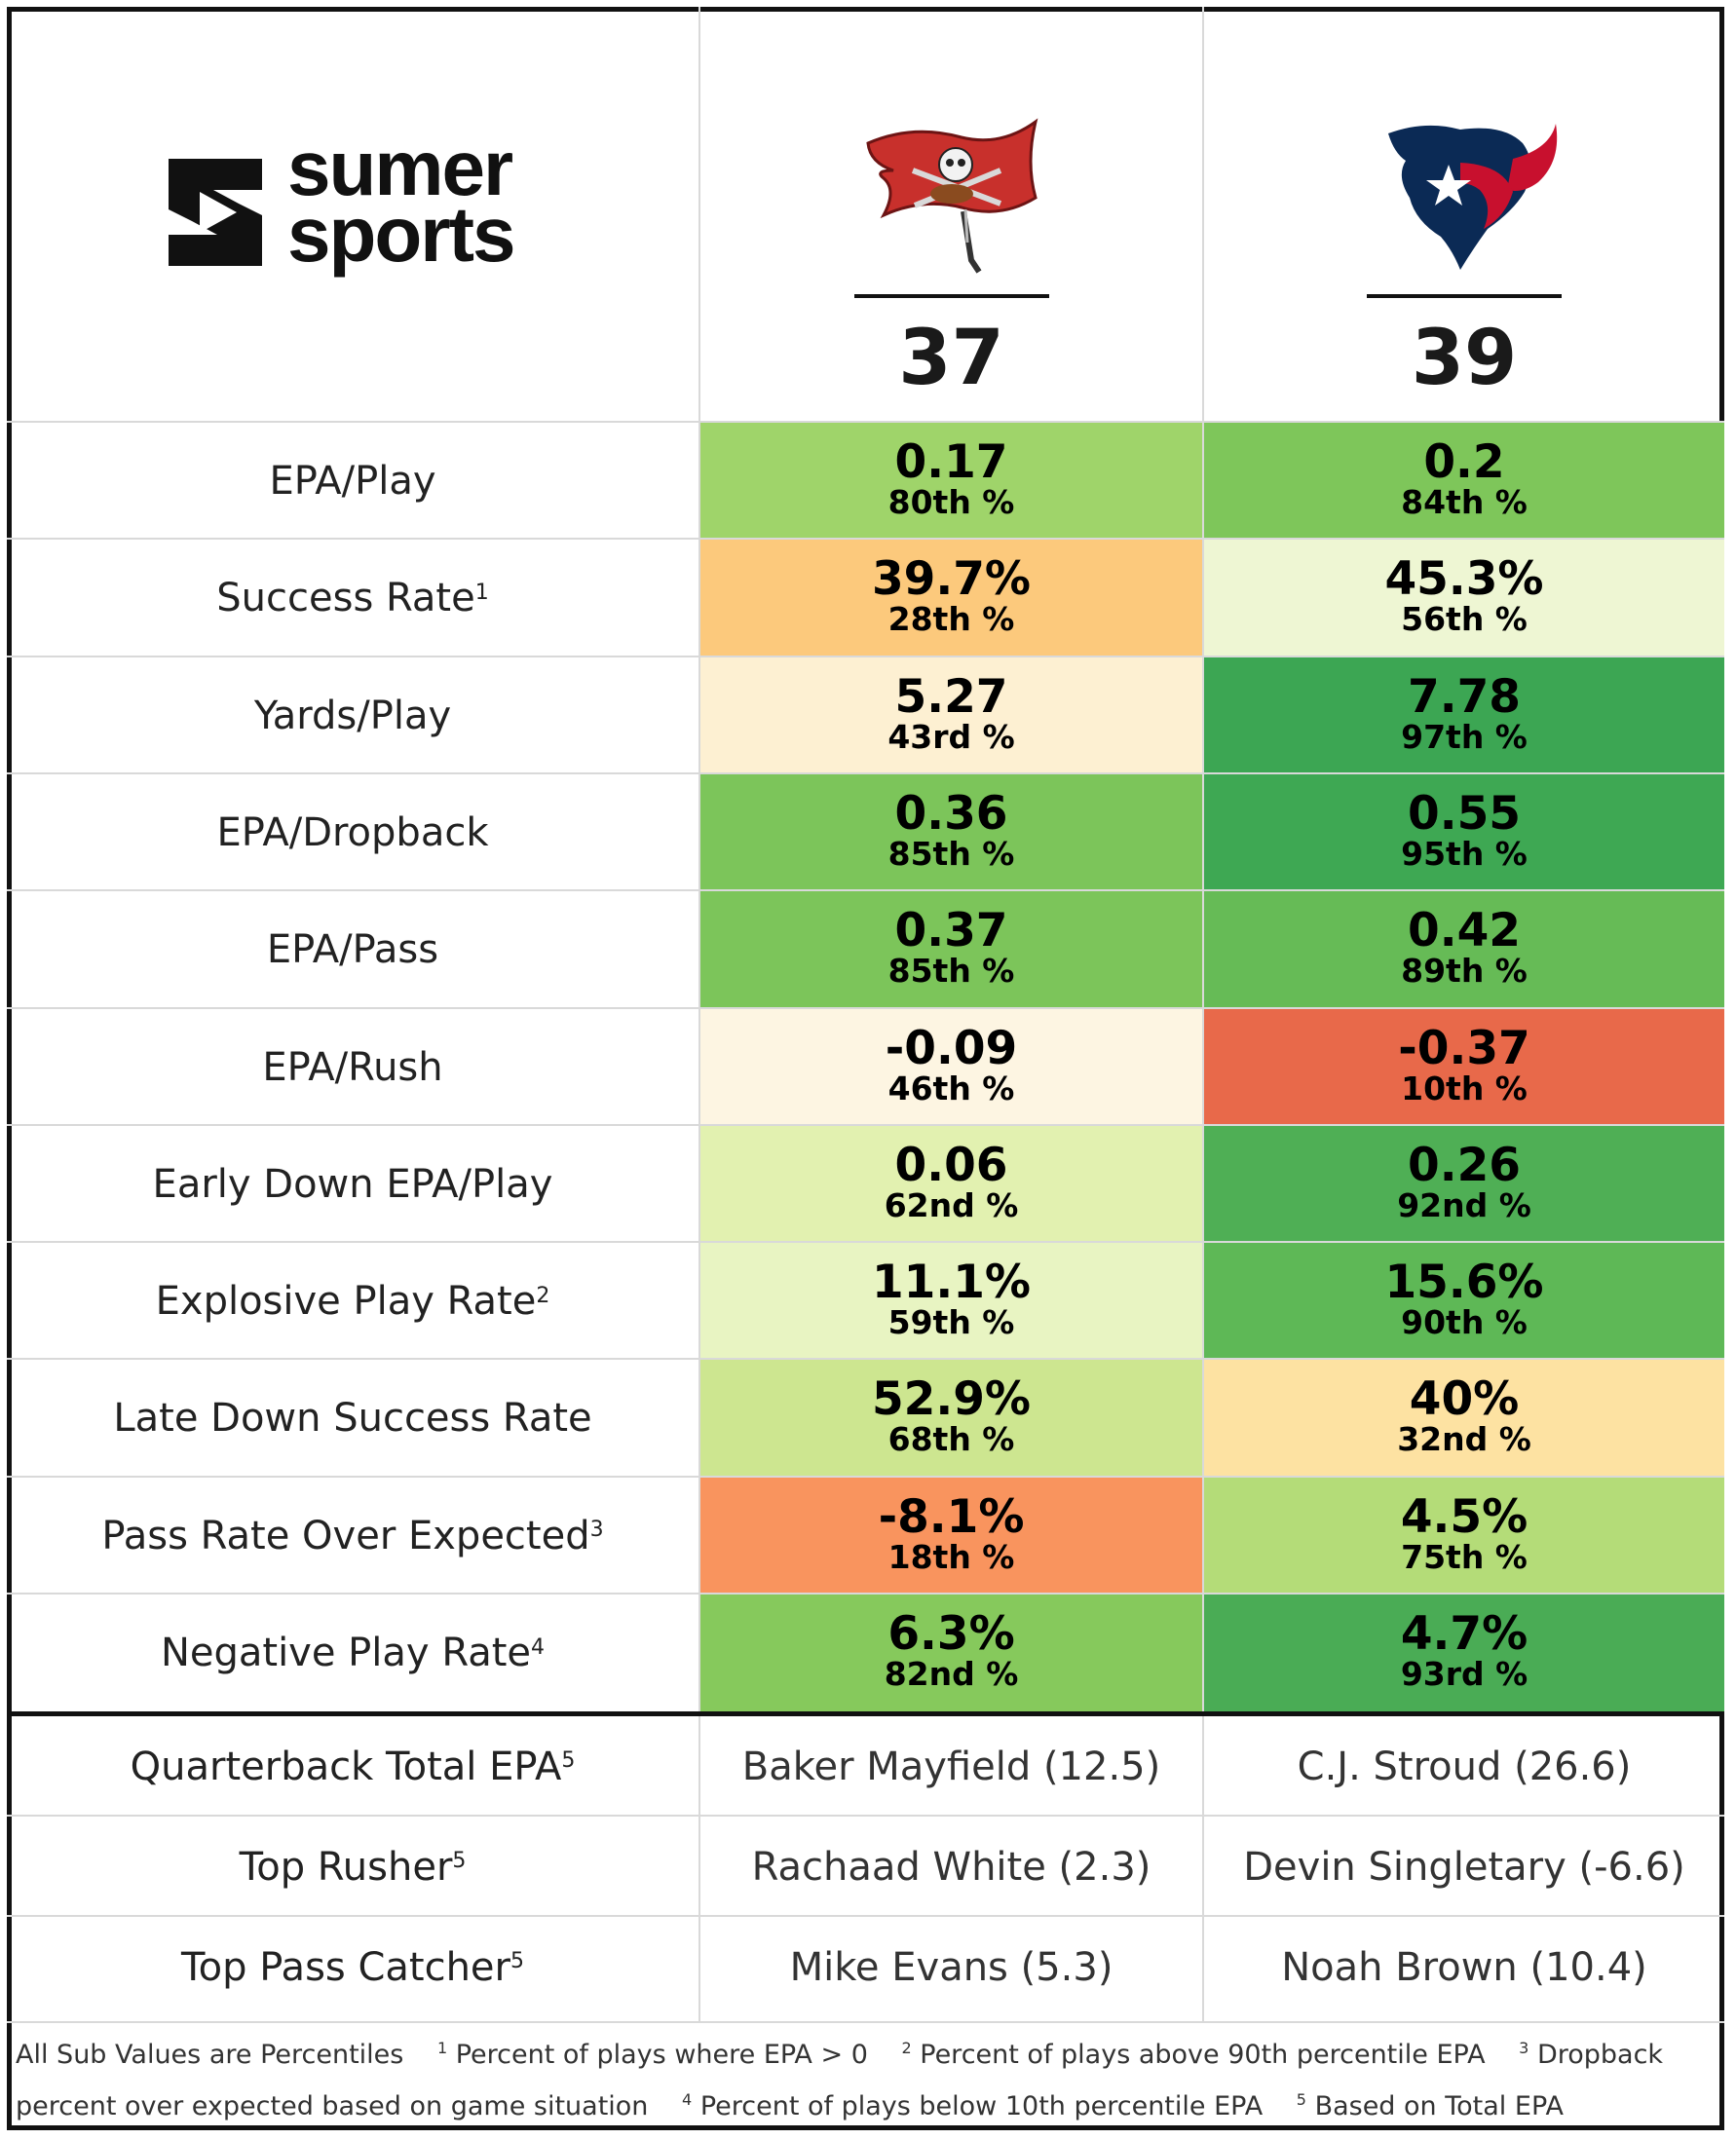  I want to click on home-score: 37, so click(951, 359).